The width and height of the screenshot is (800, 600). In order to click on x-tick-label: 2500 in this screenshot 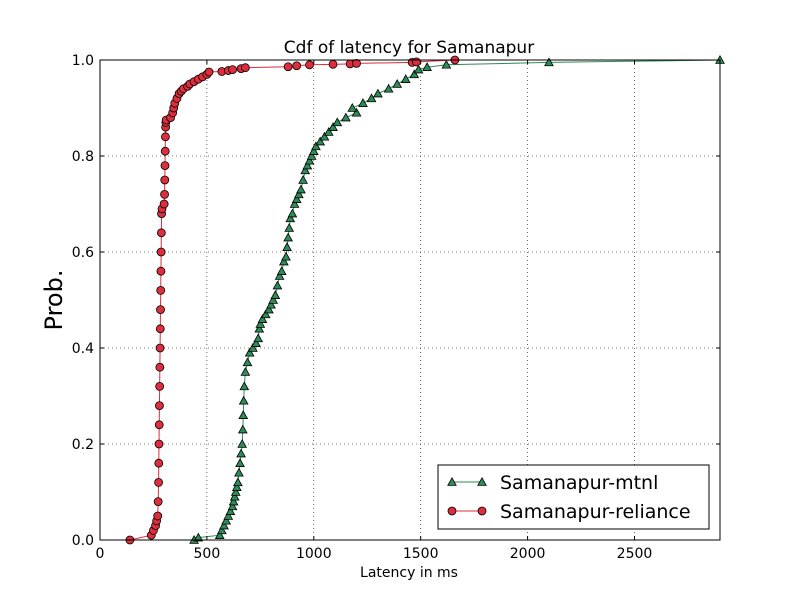, I will do `click(635, 554)`.